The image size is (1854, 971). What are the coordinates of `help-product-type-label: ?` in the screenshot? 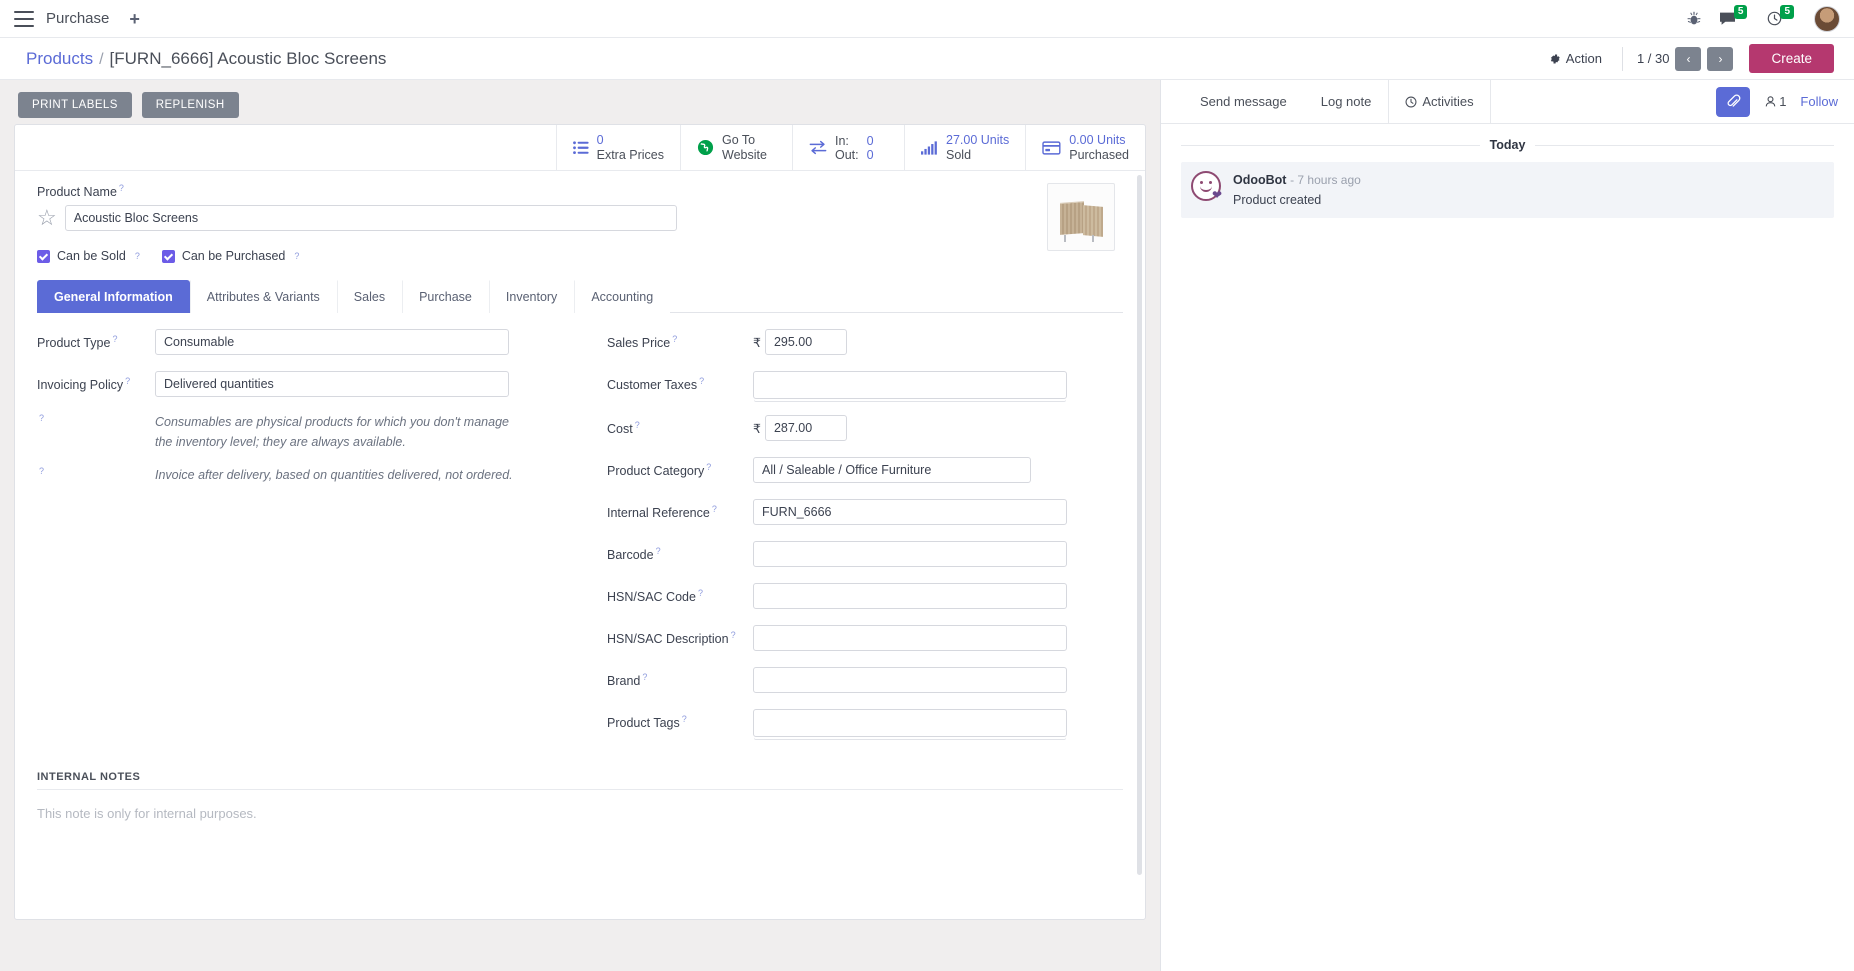 It's located at (96, 421).